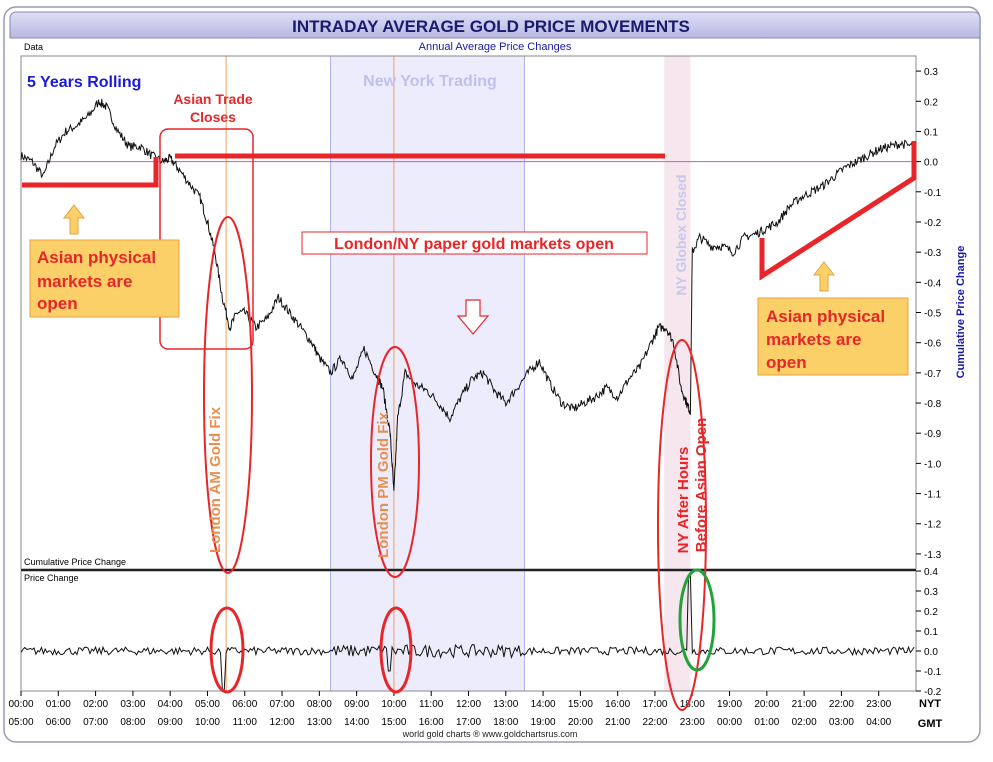 Image resolution: width=993 pixels, height=762 pixels. Describe the element at coordinates (474, 244) in the screenshot. I see `paper-markets-label: London/NY paper gold markets open` at that location.